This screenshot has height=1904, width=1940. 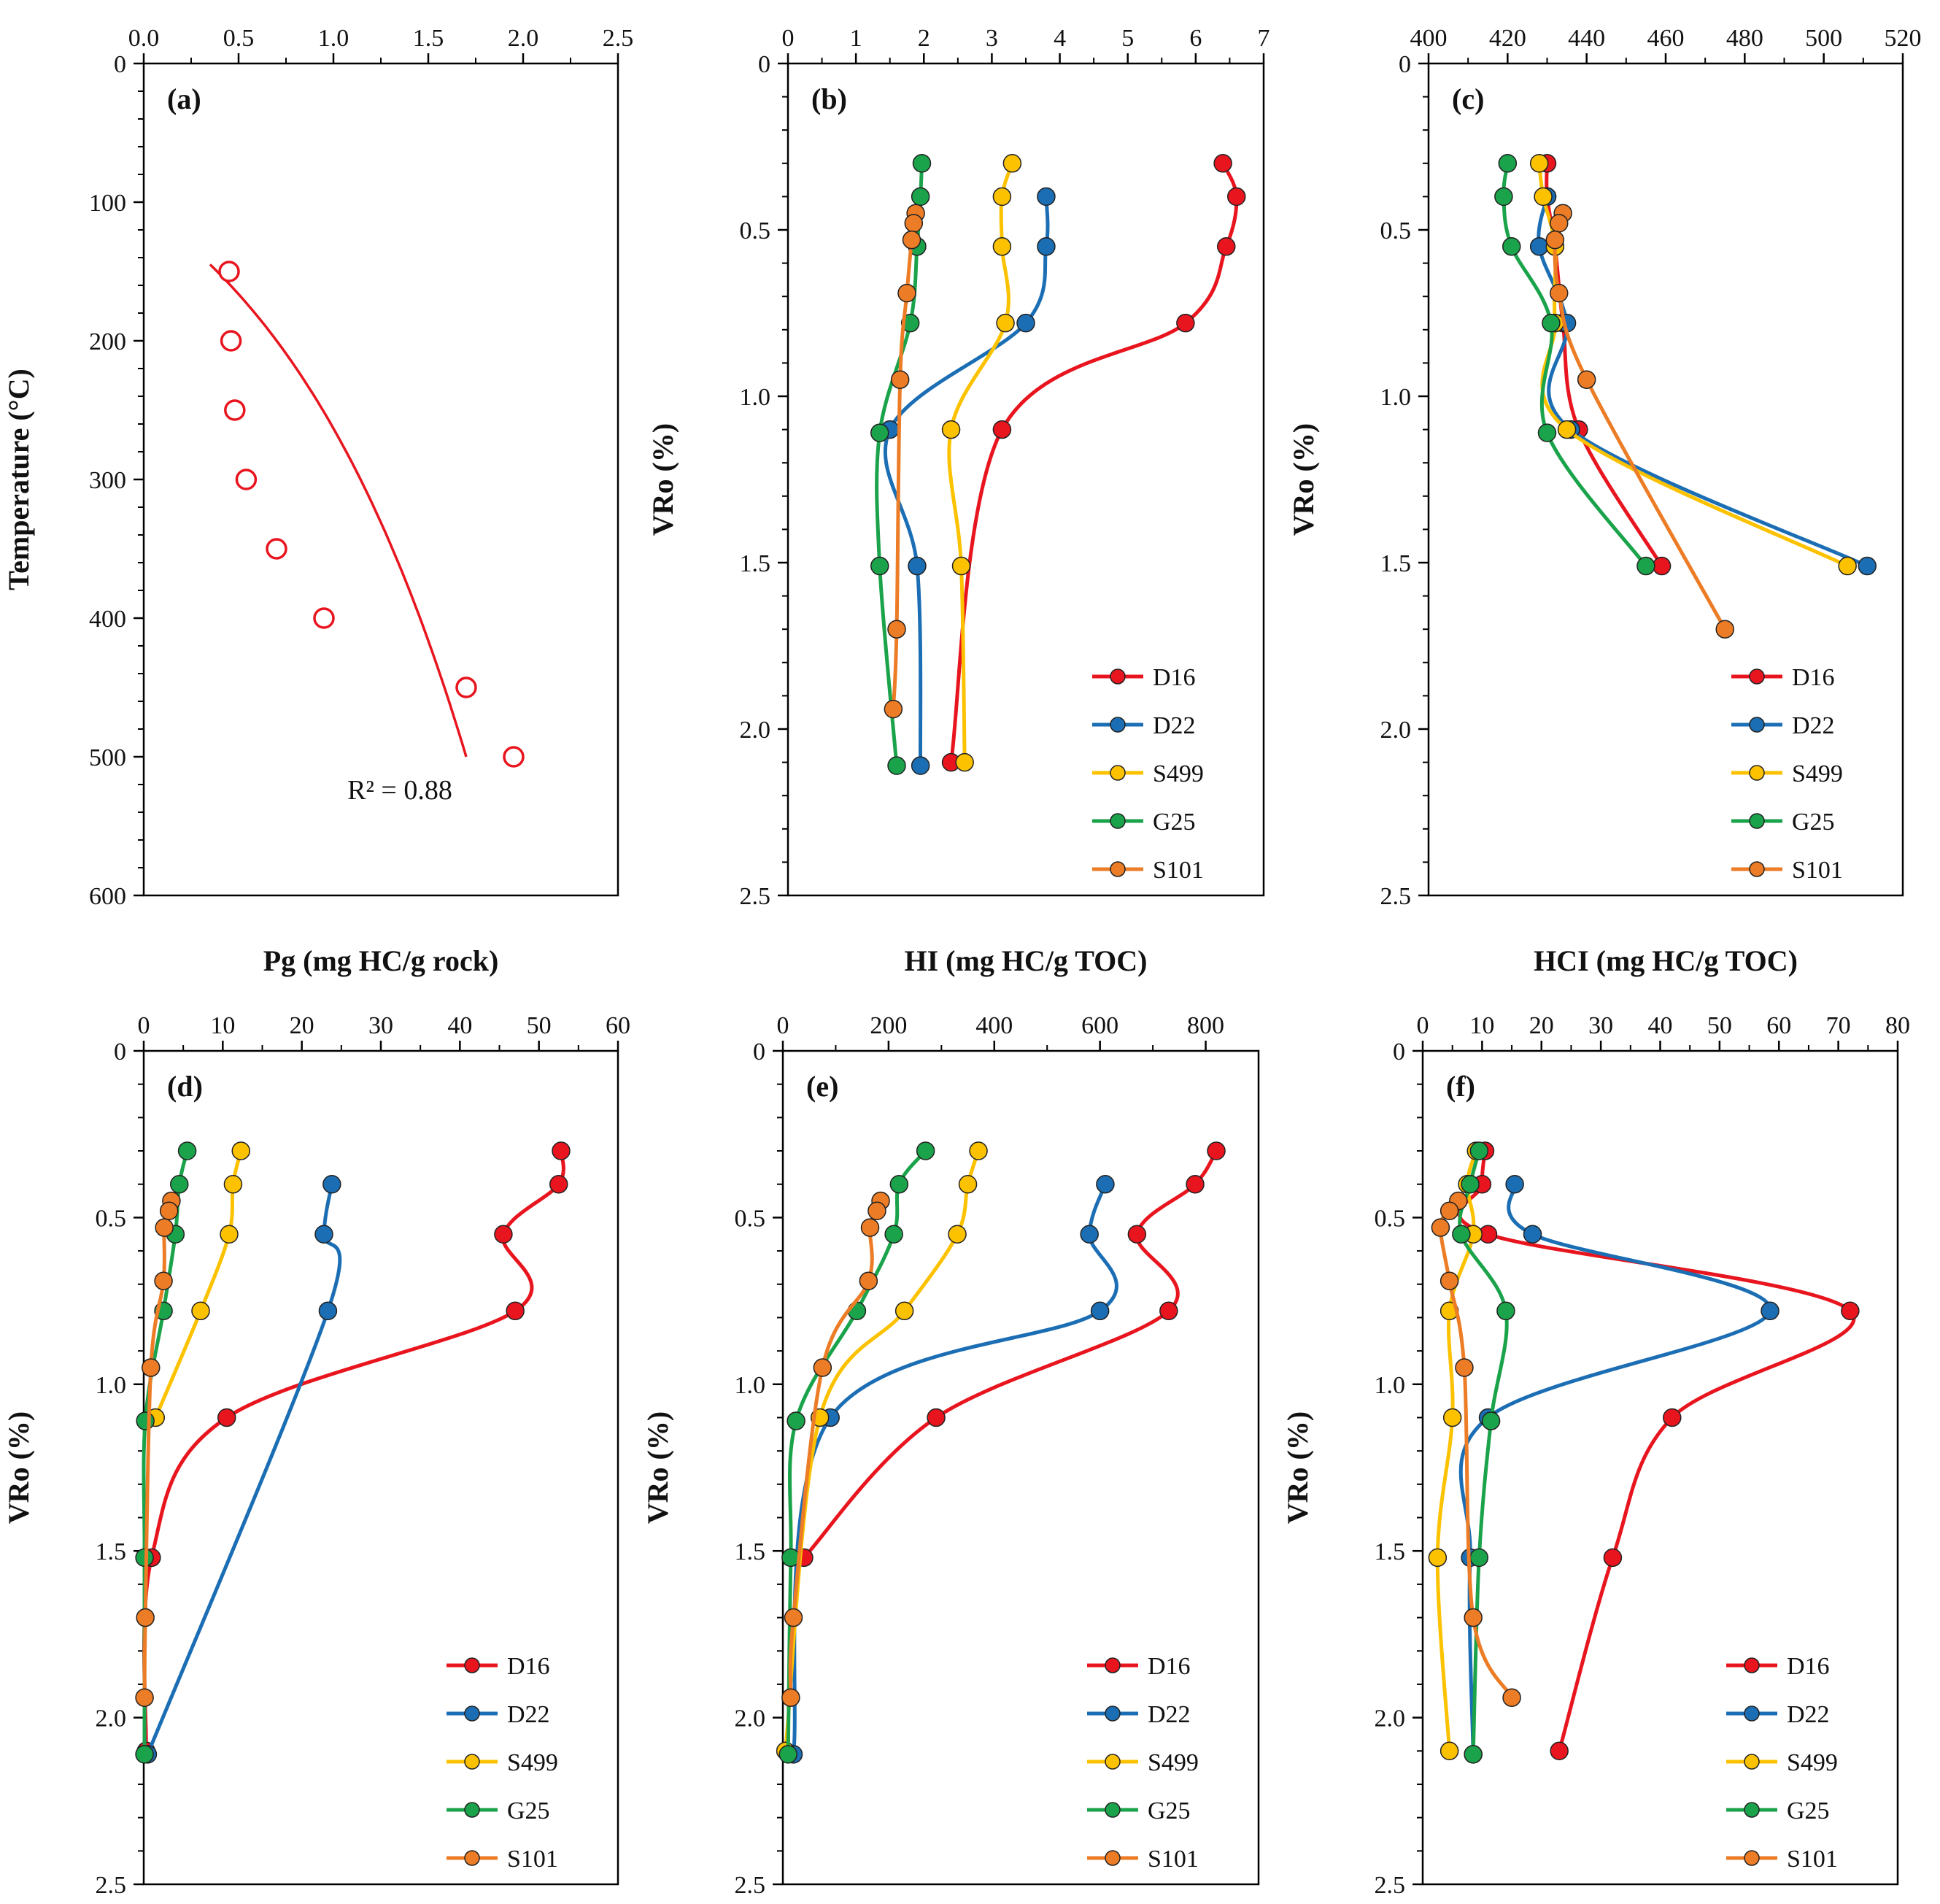 What do you see at coordinates (1507, 38) in the screenshot?
I see `x-tick-label: 420` at bounding box center [1507, 38].